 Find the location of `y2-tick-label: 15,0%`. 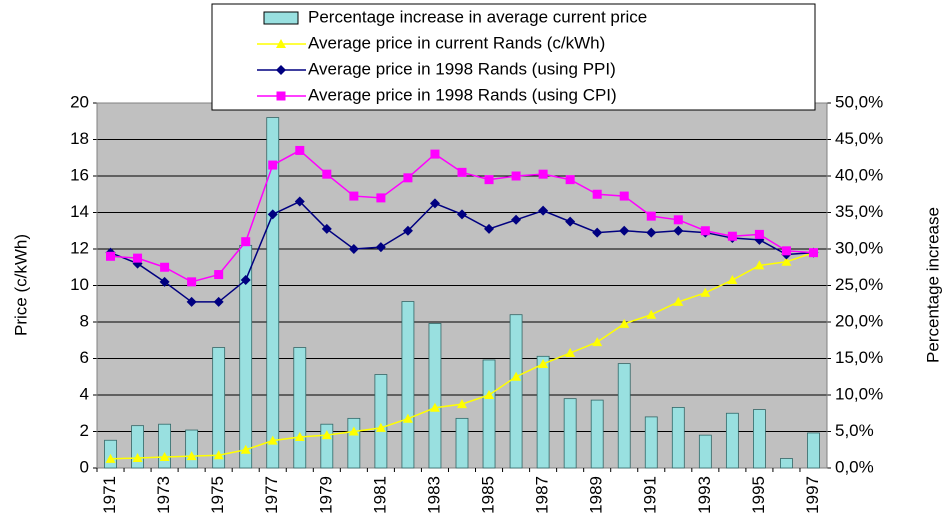

y2-tick-label: 15,0% is located at coordinates (859, 357).